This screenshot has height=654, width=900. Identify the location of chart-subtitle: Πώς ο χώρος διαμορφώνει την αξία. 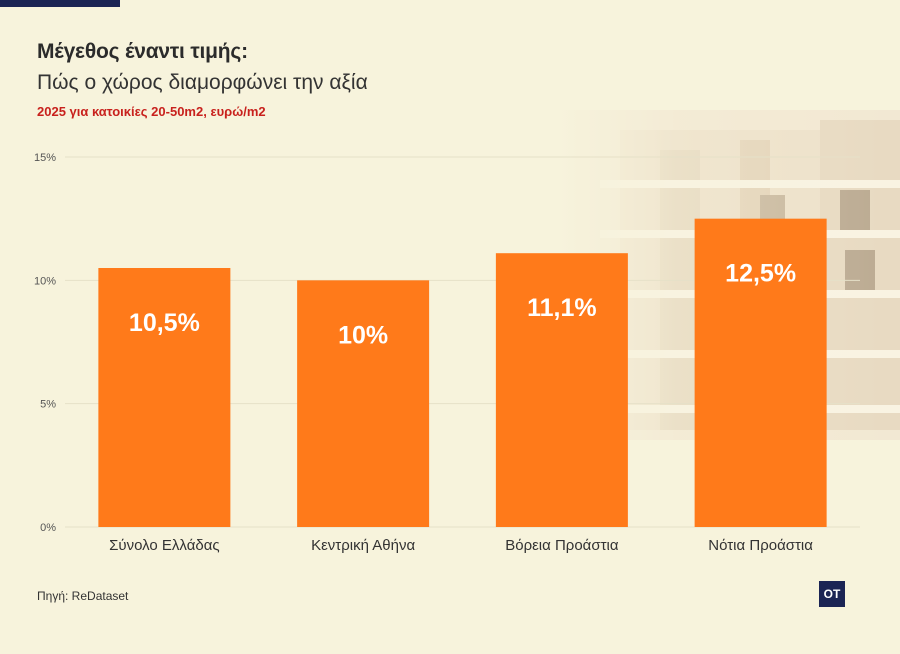
(202, 82).